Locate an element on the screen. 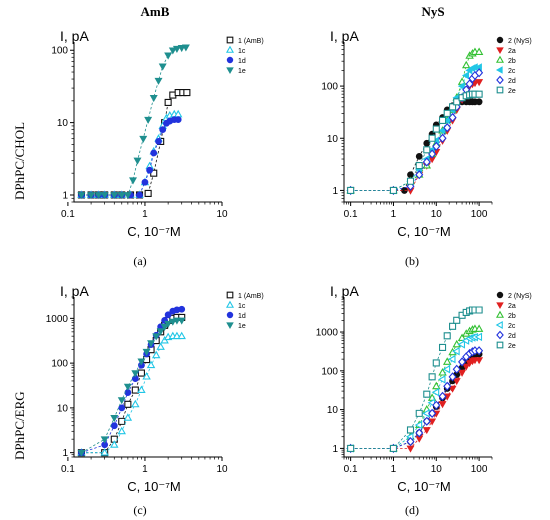  legend-label: 2e is located at coordinates (512, 91).